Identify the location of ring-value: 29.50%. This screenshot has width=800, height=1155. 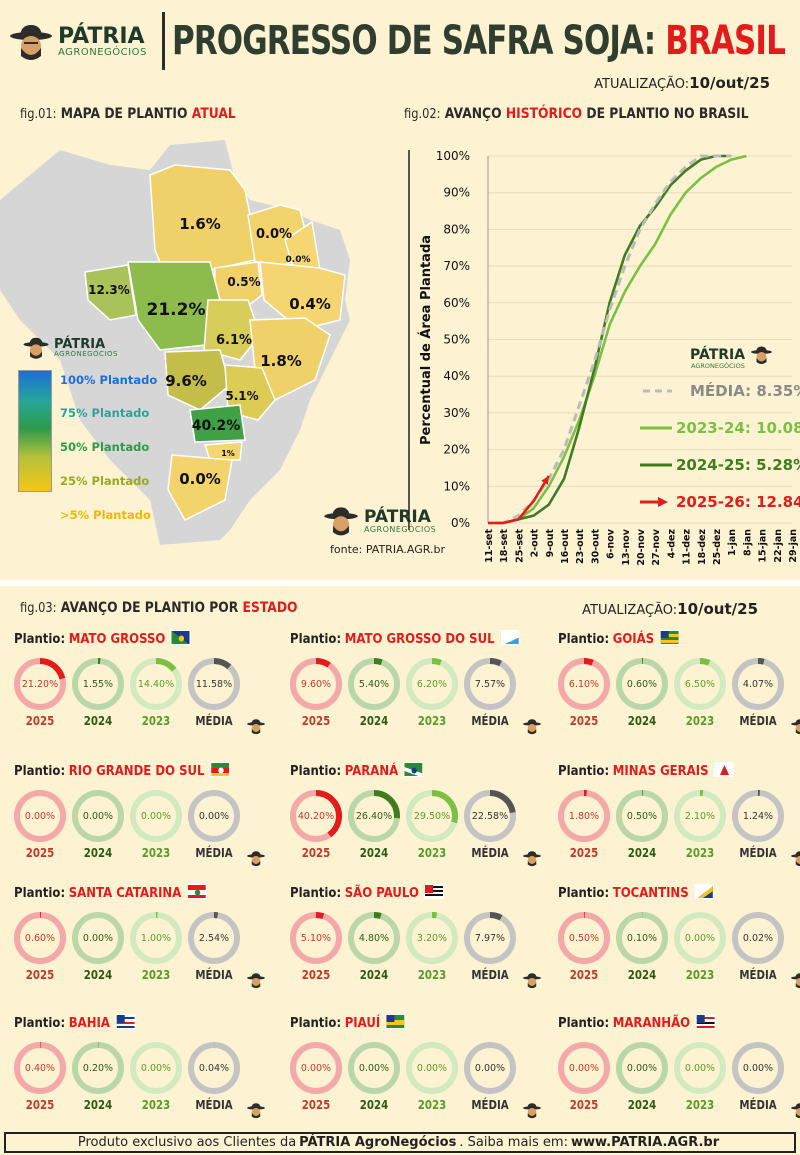
(432, 816).